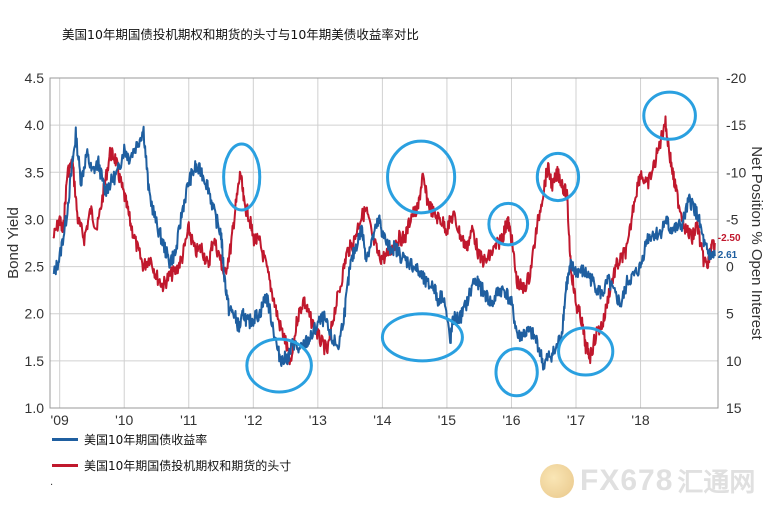  Describe the element at coordinates (60, 420) in the screenshot. I see `x-tick-label: '09` at that location.